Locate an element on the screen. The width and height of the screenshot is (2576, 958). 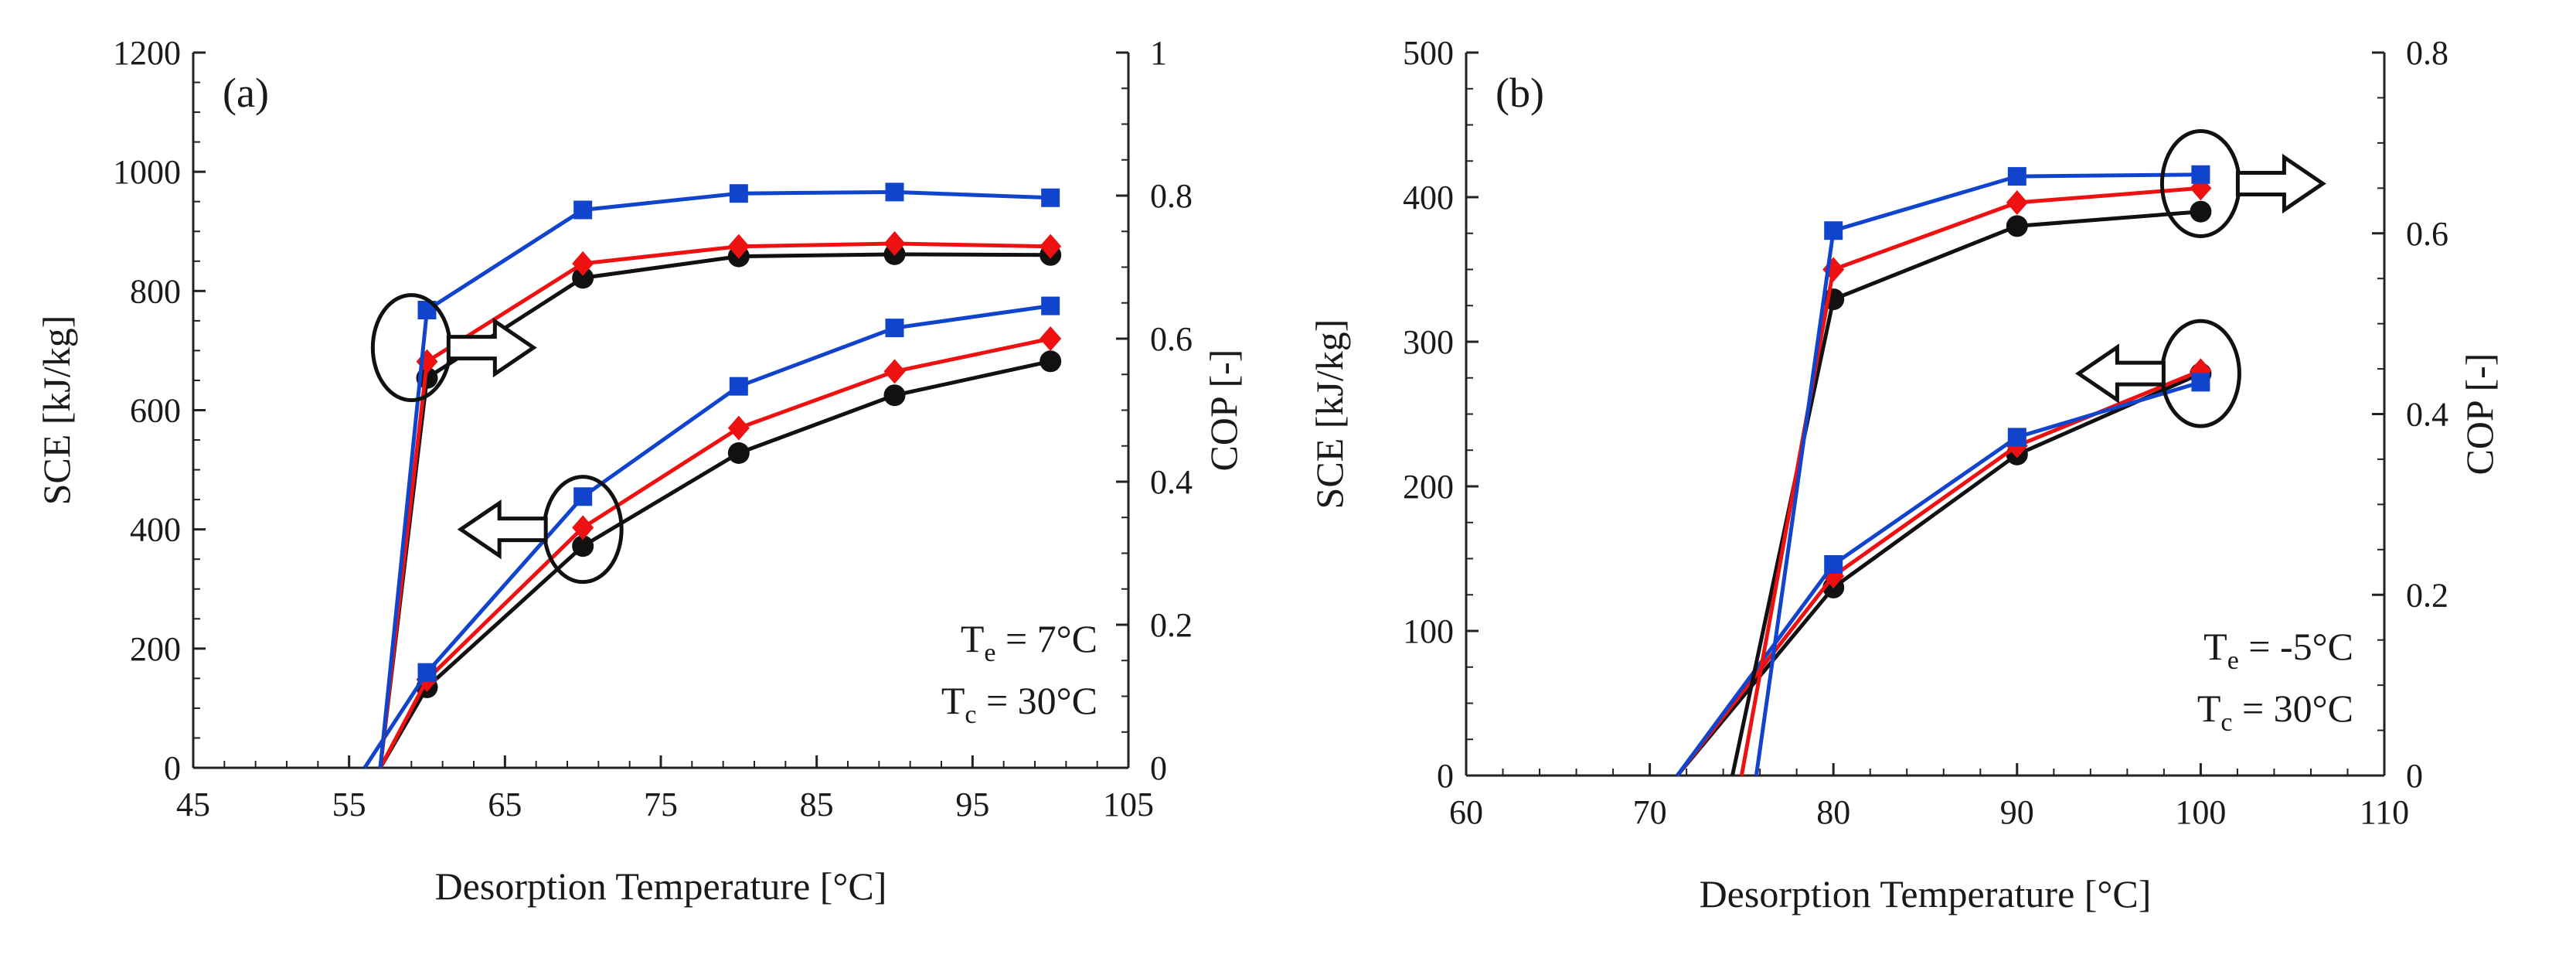
x-tick-label: 65 is located at coordinates (505, 805).